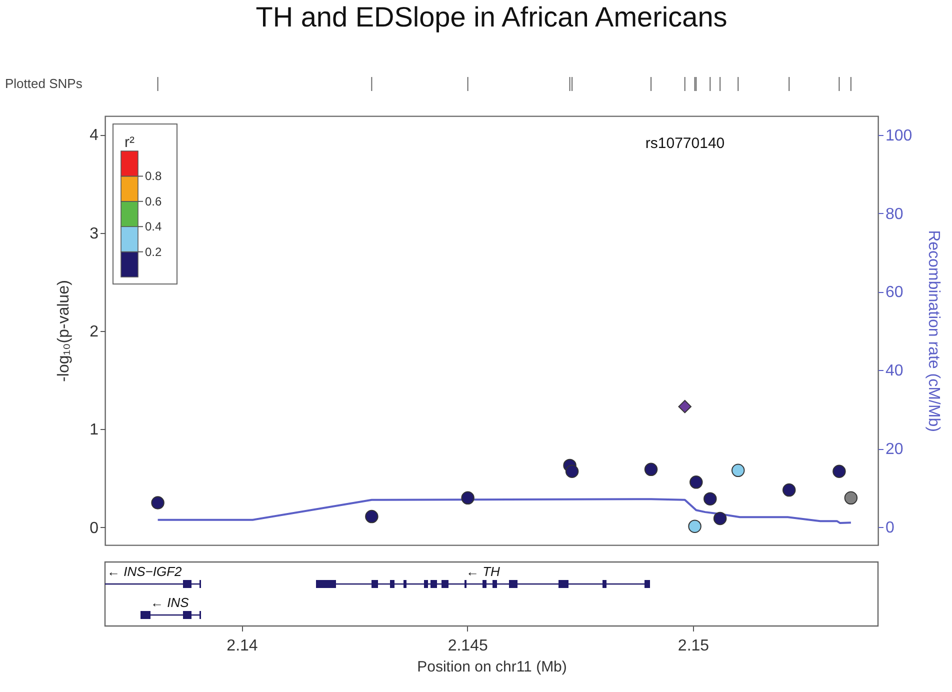  Describe the element at coordinates (94, 528) in the screenshot. I see `y-tick-label: 0` at that location.